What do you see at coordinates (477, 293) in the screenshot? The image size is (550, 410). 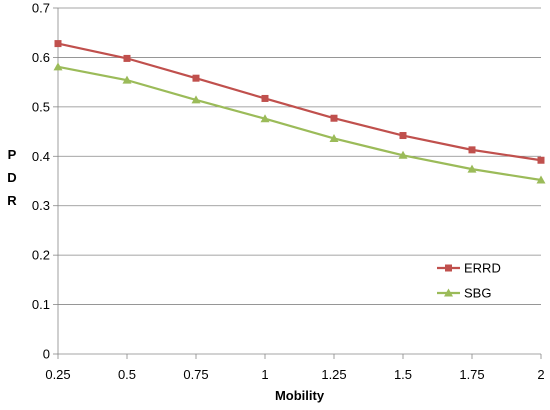 I see `legend-label: SBG` at bounding box center [477, 293].